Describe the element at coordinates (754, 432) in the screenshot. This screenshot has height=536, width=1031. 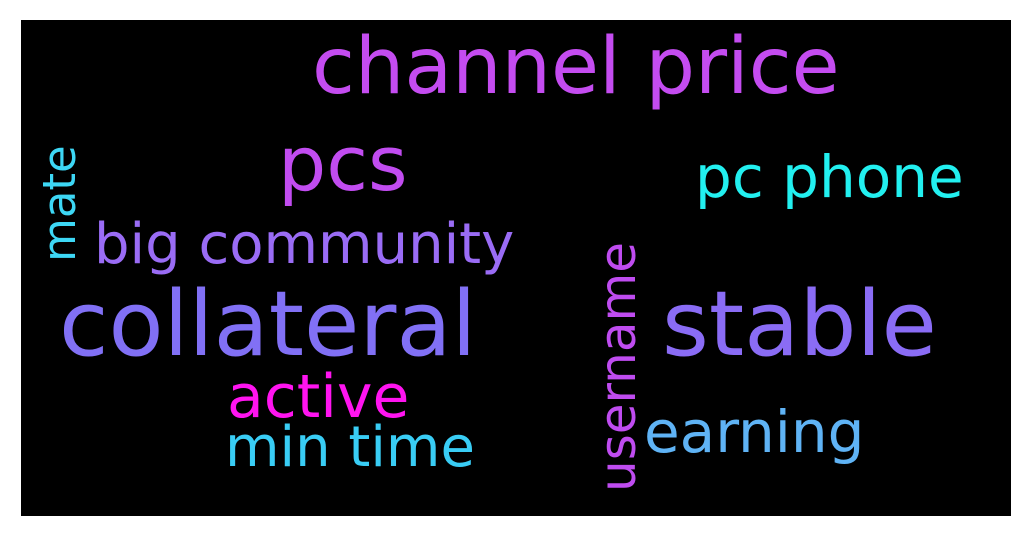
I see `word-earning: earning` at that location.